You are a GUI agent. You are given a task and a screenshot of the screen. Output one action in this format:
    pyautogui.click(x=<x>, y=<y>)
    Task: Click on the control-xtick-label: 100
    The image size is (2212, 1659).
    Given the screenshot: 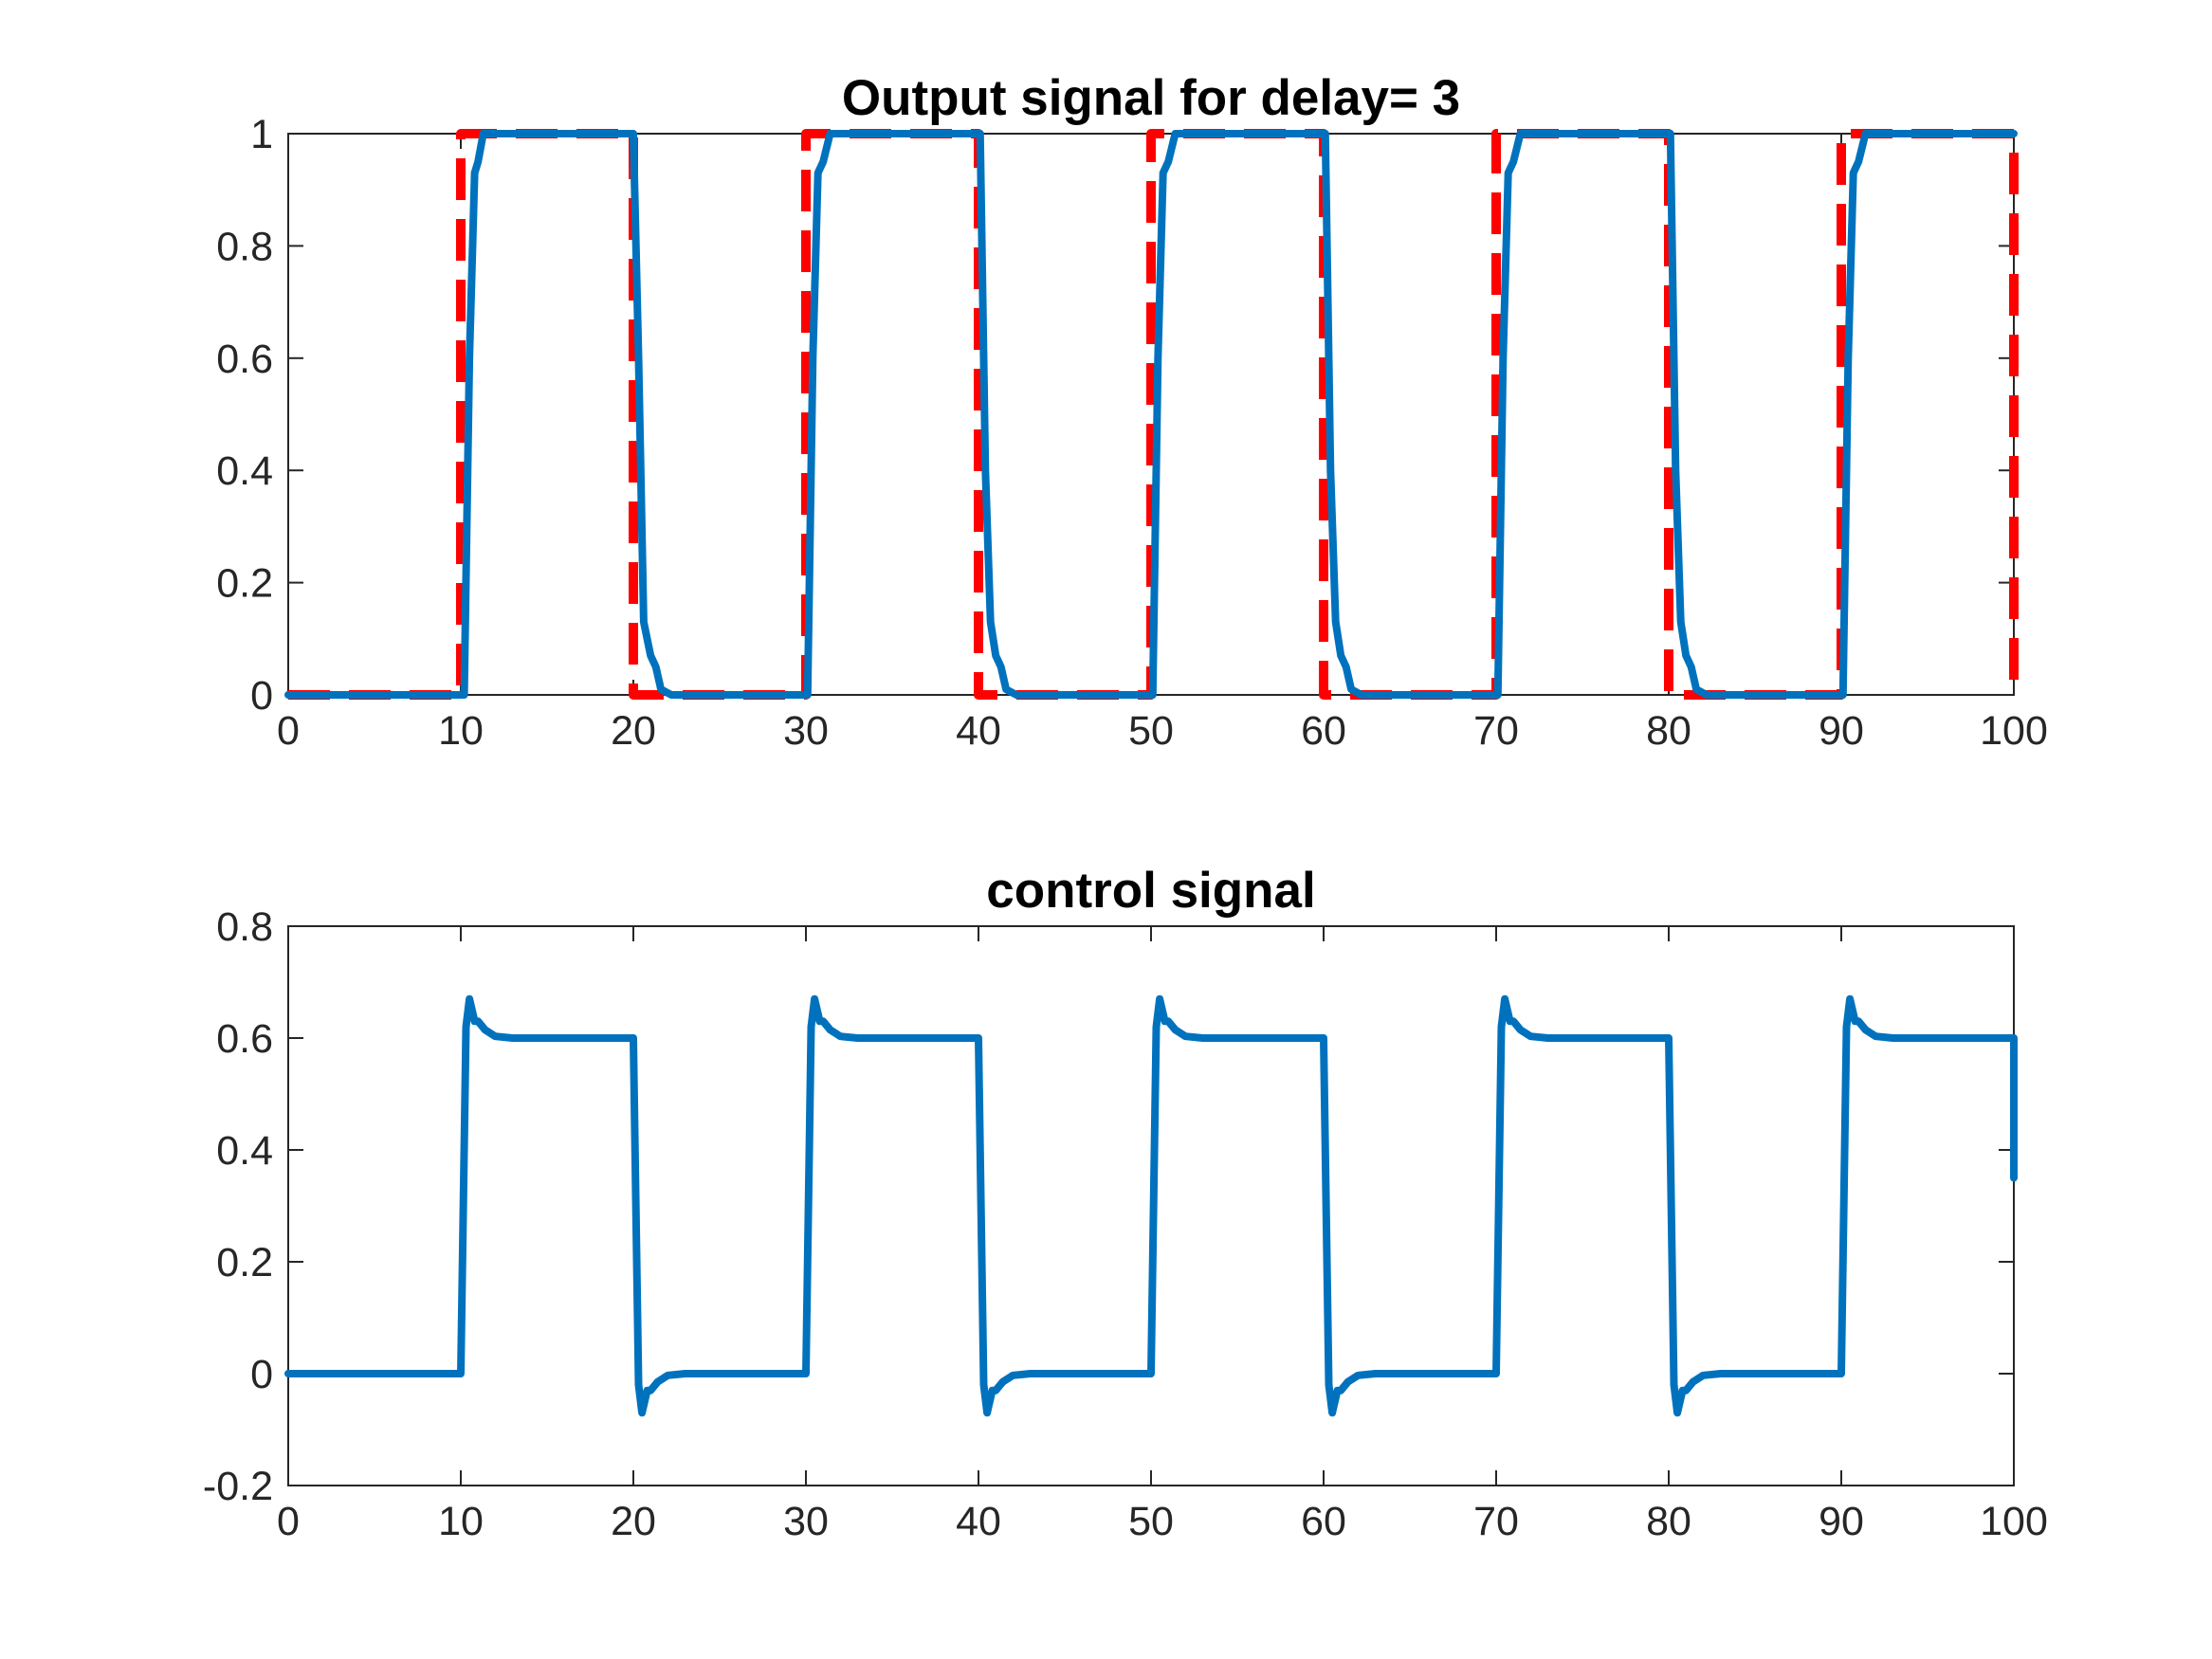 What is the action you would take?
    pyautogui.click(x=2014, y=1521)
    